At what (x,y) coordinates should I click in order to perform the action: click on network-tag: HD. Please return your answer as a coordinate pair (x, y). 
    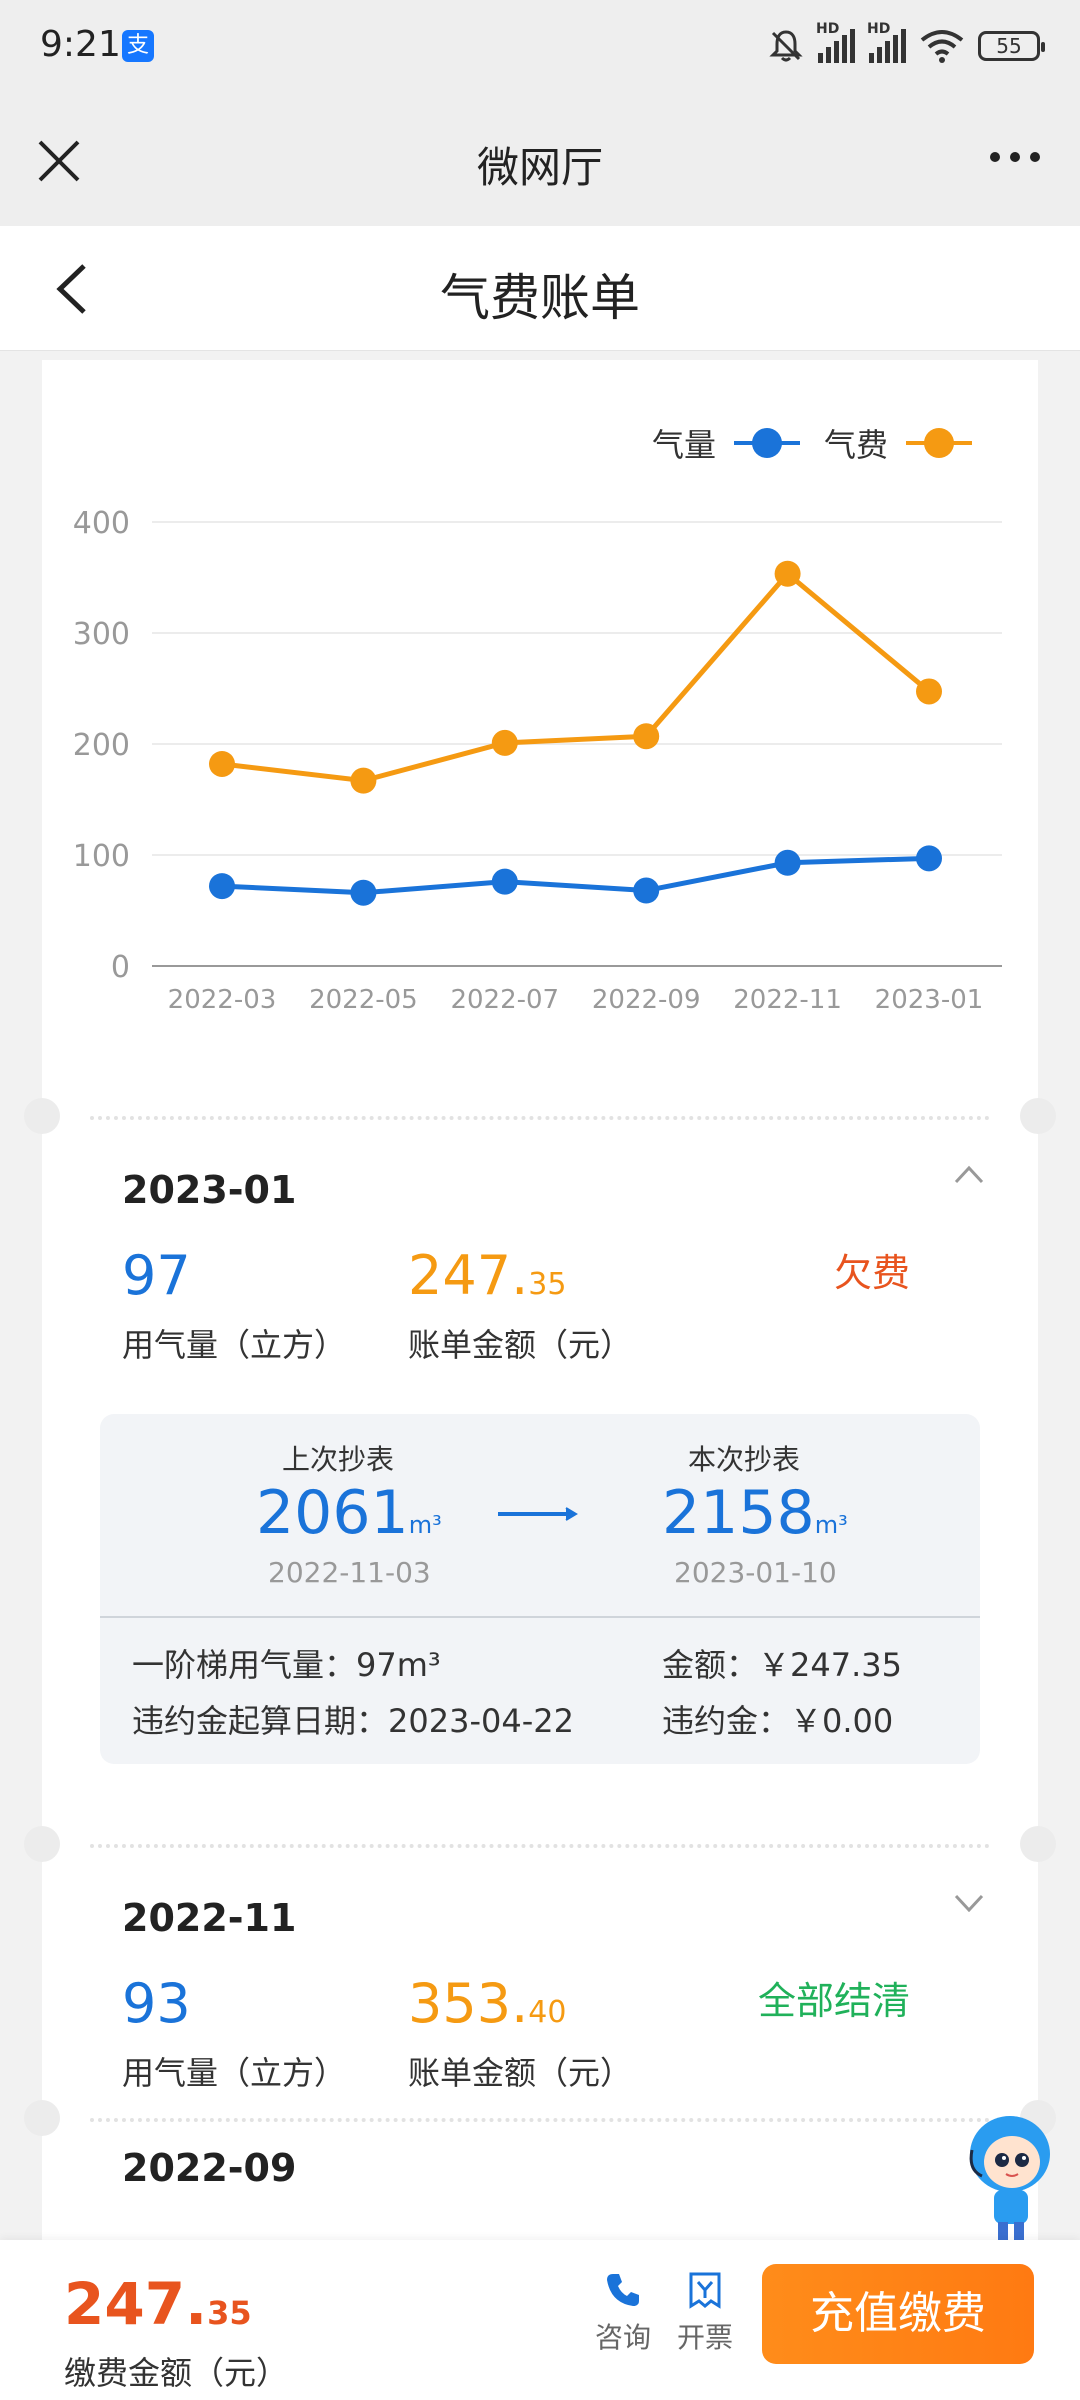
    Looking at the image, I should click on (828, 29).